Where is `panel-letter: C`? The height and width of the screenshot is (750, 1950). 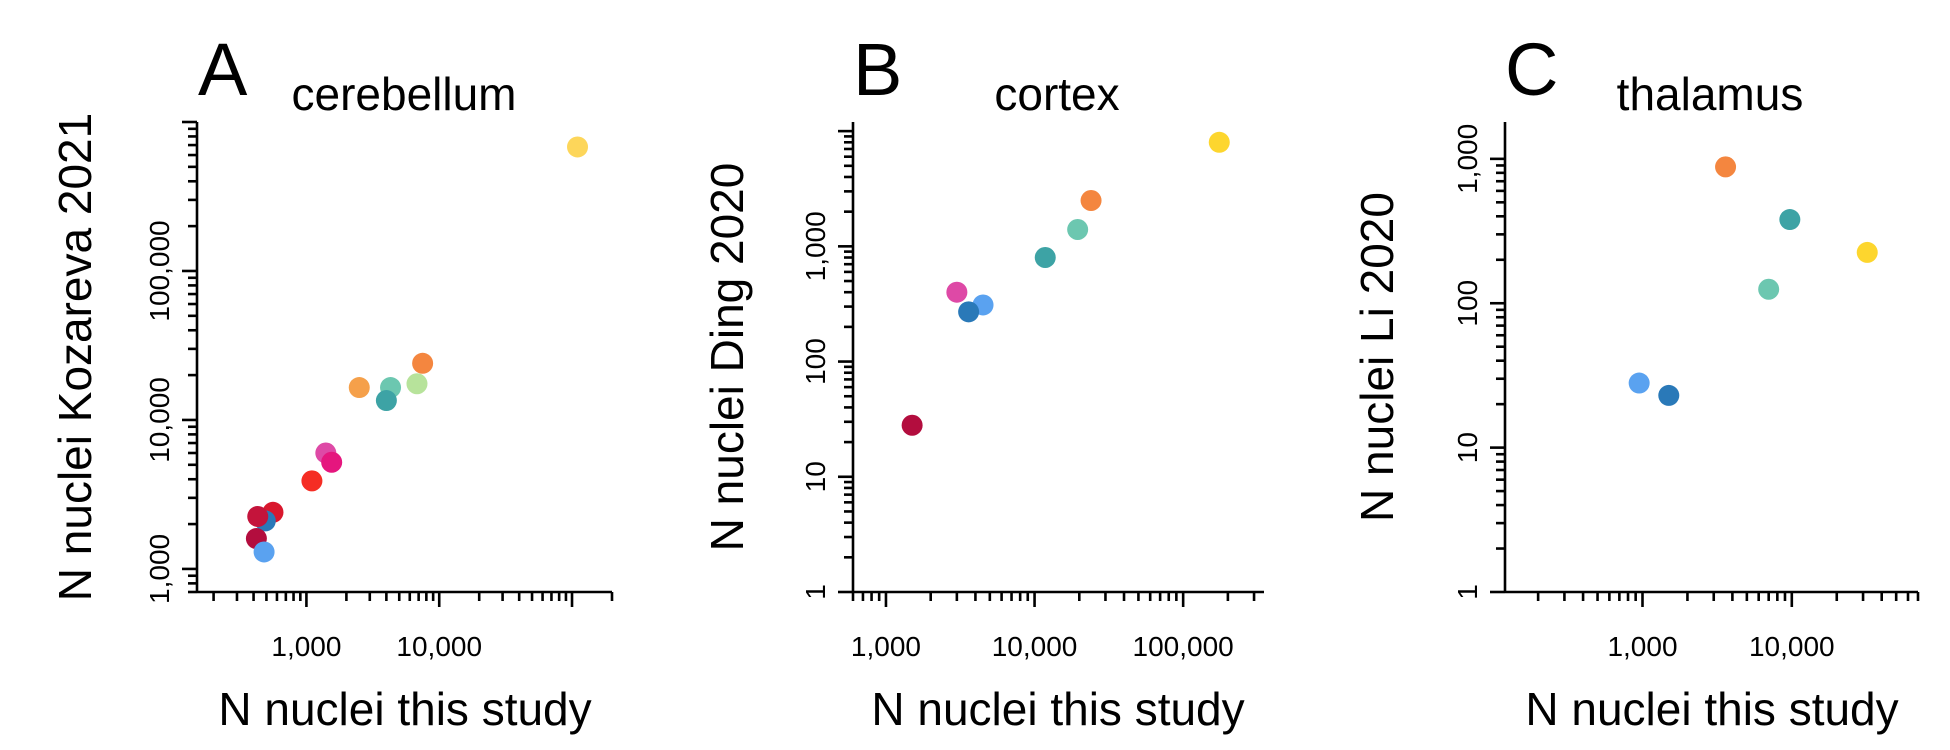 panel-letter: C is located at coordinates (1531, 69).